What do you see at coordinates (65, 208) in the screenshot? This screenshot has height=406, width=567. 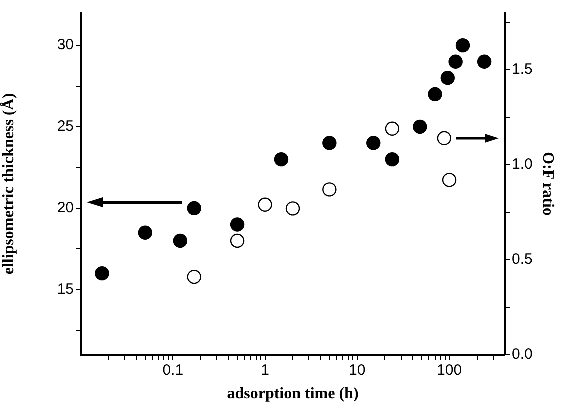 I see `y-tick-label: 20` at bounding box center [65, 208].